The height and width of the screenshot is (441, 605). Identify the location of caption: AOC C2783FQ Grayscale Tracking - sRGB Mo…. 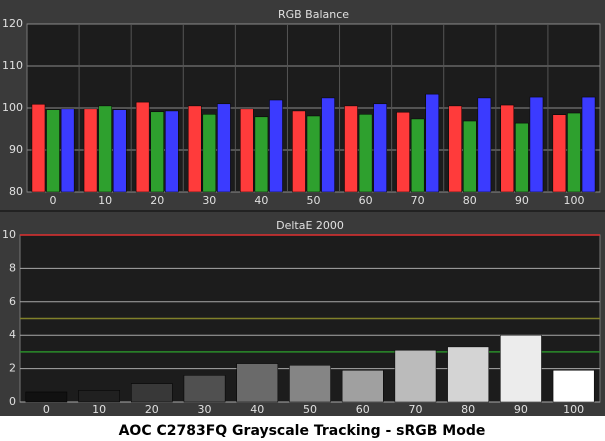
(302, 431).